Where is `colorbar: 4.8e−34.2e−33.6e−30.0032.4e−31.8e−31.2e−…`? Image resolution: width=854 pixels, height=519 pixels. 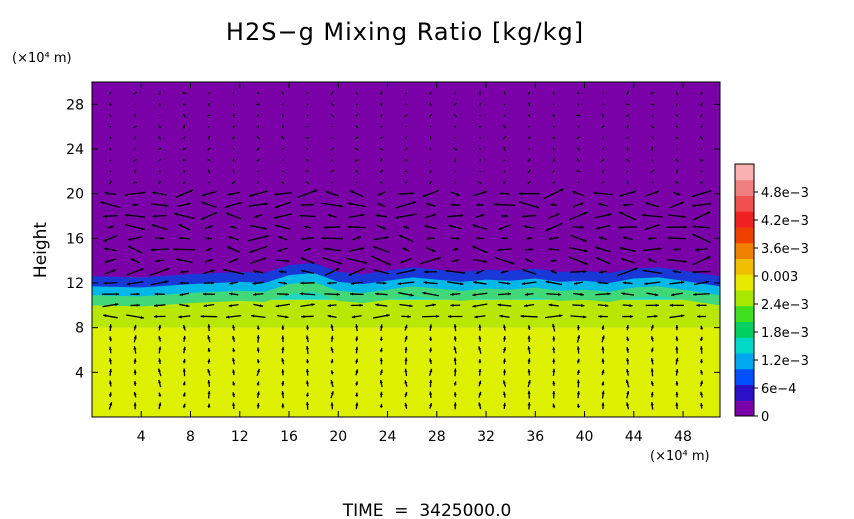
colorbar: 4.8e−34.2e−33.6e−30.0032.4e−31.8e−31.2e−… is located at coordinates (772, 294).